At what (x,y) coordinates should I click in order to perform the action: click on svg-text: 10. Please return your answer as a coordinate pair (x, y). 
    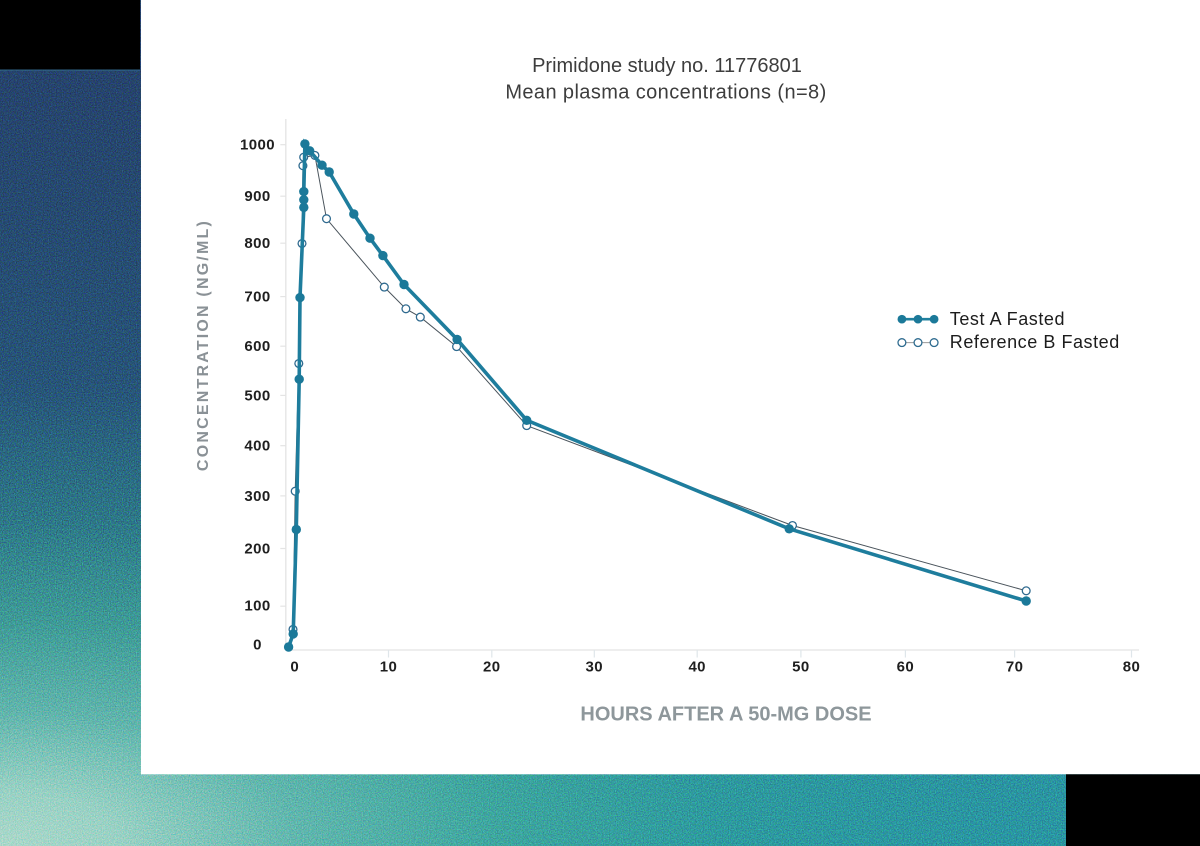
    Looking at the image, I should click on (389, 667).